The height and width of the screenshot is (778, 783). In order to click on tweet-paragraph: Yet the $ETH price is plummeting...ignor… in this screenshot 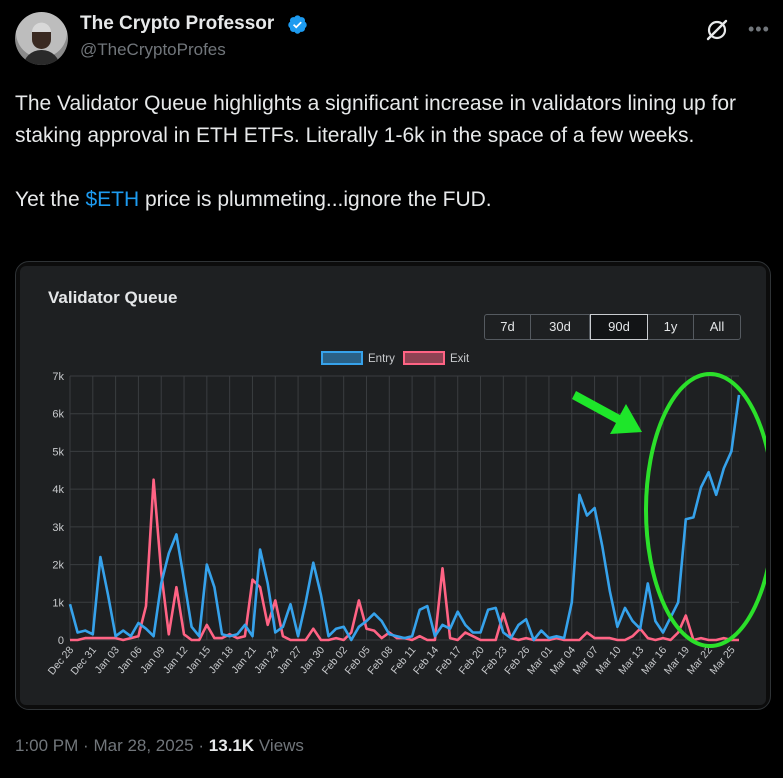, I will do `click(392, 200)`.